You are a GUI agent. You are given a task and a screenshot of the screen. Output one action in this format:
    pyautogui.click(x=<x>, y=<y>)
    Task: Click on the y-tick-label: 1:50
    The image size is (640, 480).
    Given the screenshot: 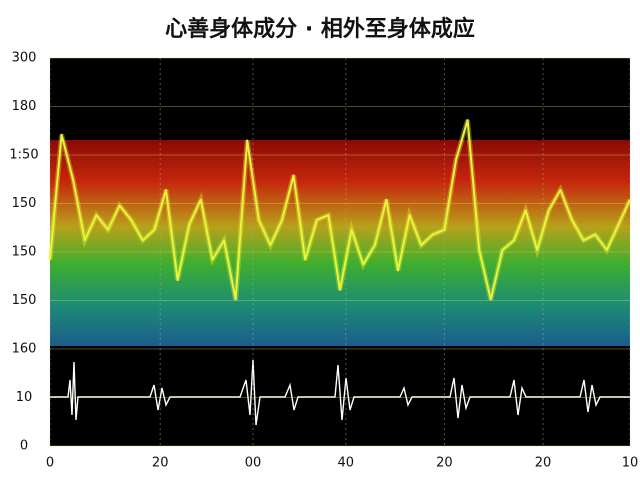 What is the action you would take?
    pyautogui.click(x=23, y=155)
    